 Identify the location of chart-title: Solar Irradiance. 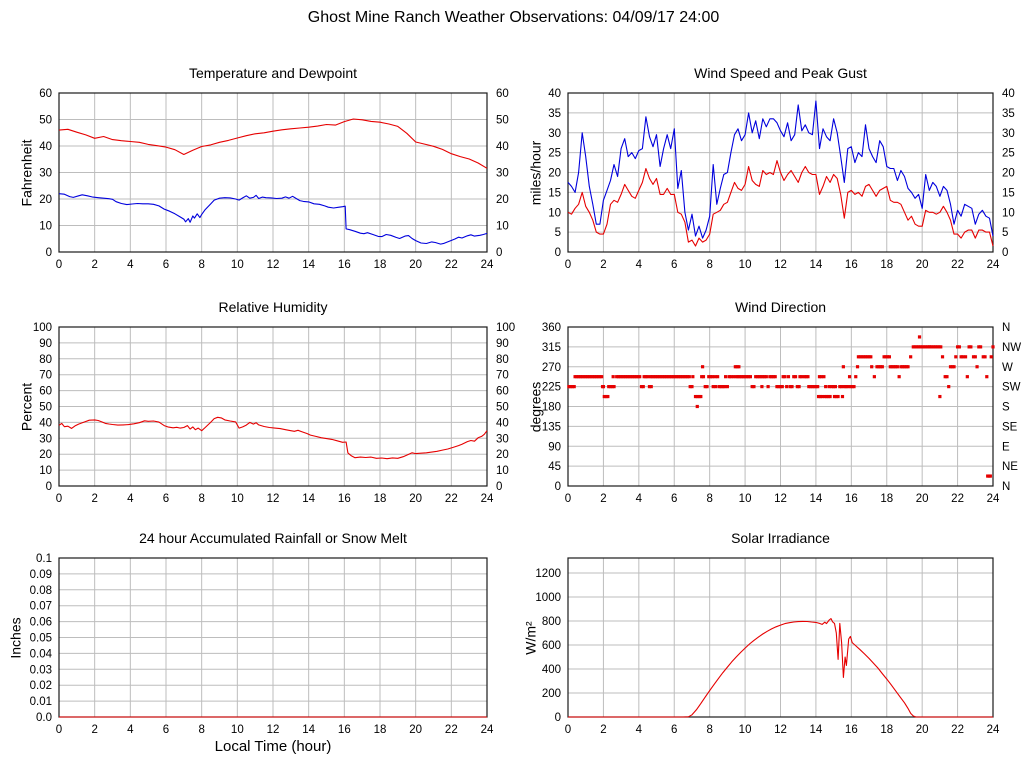
(780, 538).